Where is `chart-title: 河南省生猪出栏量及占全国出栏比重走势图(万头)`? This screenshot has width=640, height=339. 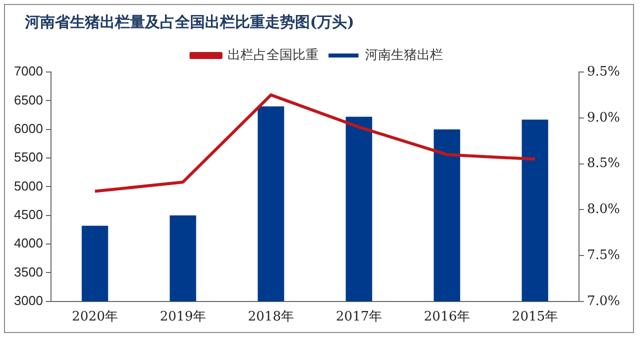 chart-title: 河南省生猪出栏量及占全国出栏比重走势图(万头) is located at coordinates (189, 22).